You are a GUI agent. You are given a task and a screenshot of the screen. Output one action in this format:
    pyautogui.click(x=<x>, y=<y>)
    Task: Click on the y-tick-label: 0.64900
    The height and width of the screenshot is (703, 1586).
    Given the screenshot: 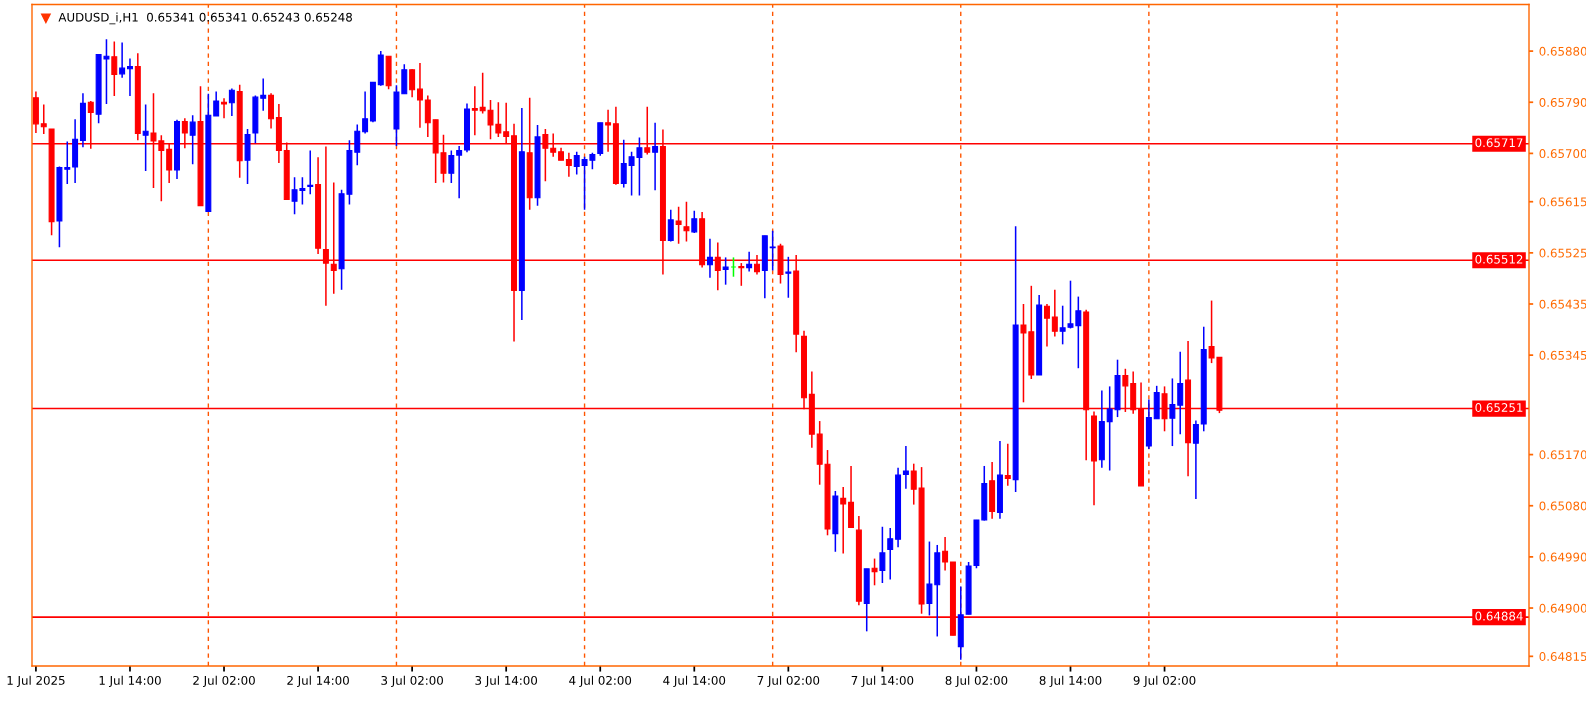 What is the action you would take?
    pyautogui.click(x=1562, y=608)
    